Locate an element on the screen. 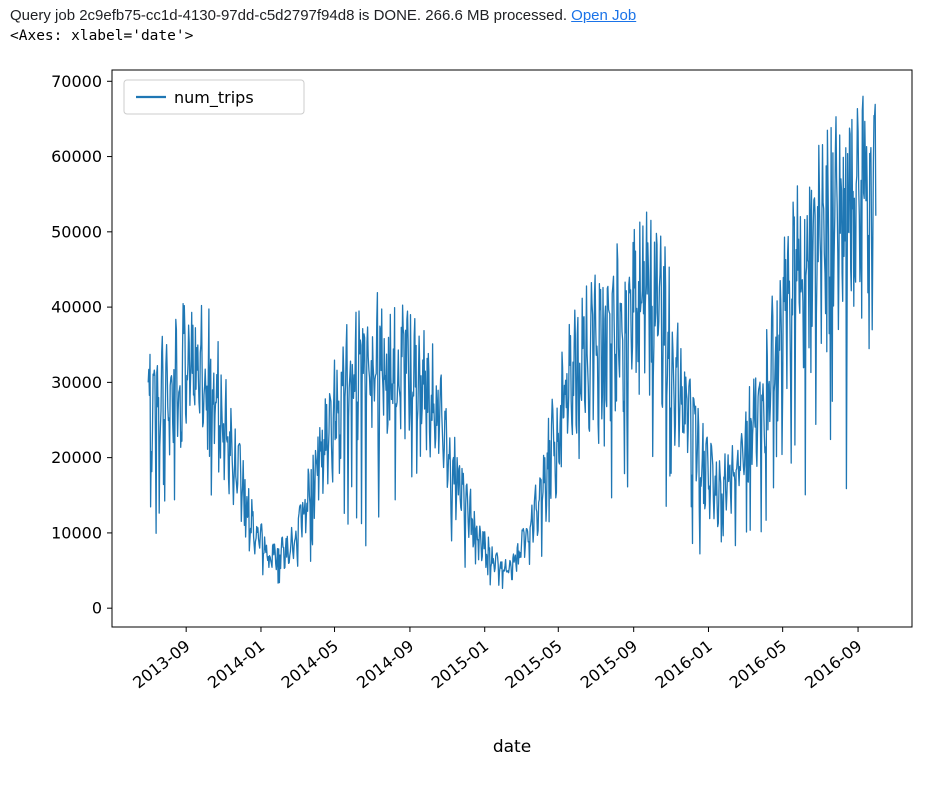 This screenshot has height=791, width=926. legend-label: num_trips is located at coordinates (214, 98).